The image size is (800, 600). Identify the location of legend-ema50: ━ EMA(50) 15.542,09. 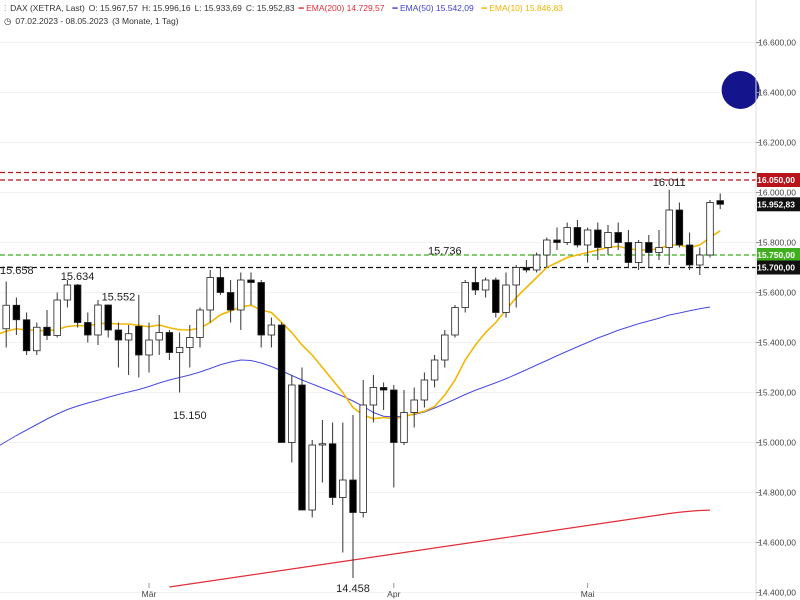
(433, 8).